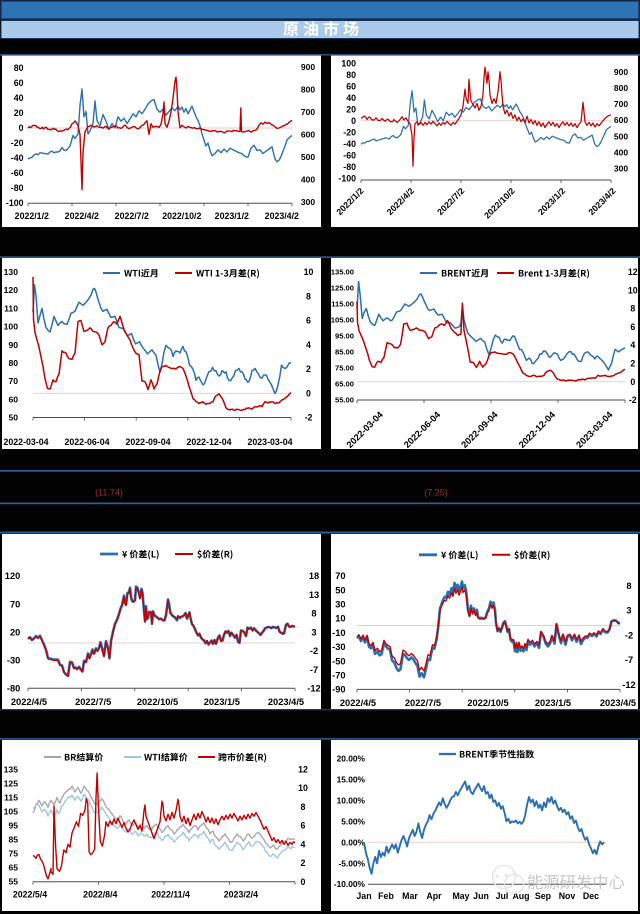 This screenshot has height=914, width=640. What do you see at coordinates (314, 595) in the screenshot?
I see `svg-text: 13` at bounding box center [314, 595].